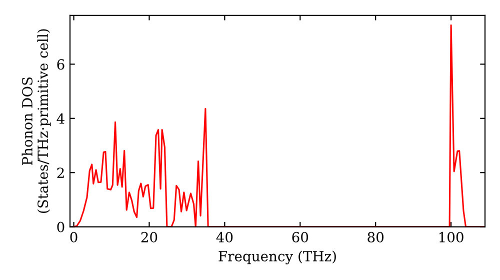  Describe the element at coordinates (451, 237) in the screenshot. I see `x-tick-label: 100` at that location.